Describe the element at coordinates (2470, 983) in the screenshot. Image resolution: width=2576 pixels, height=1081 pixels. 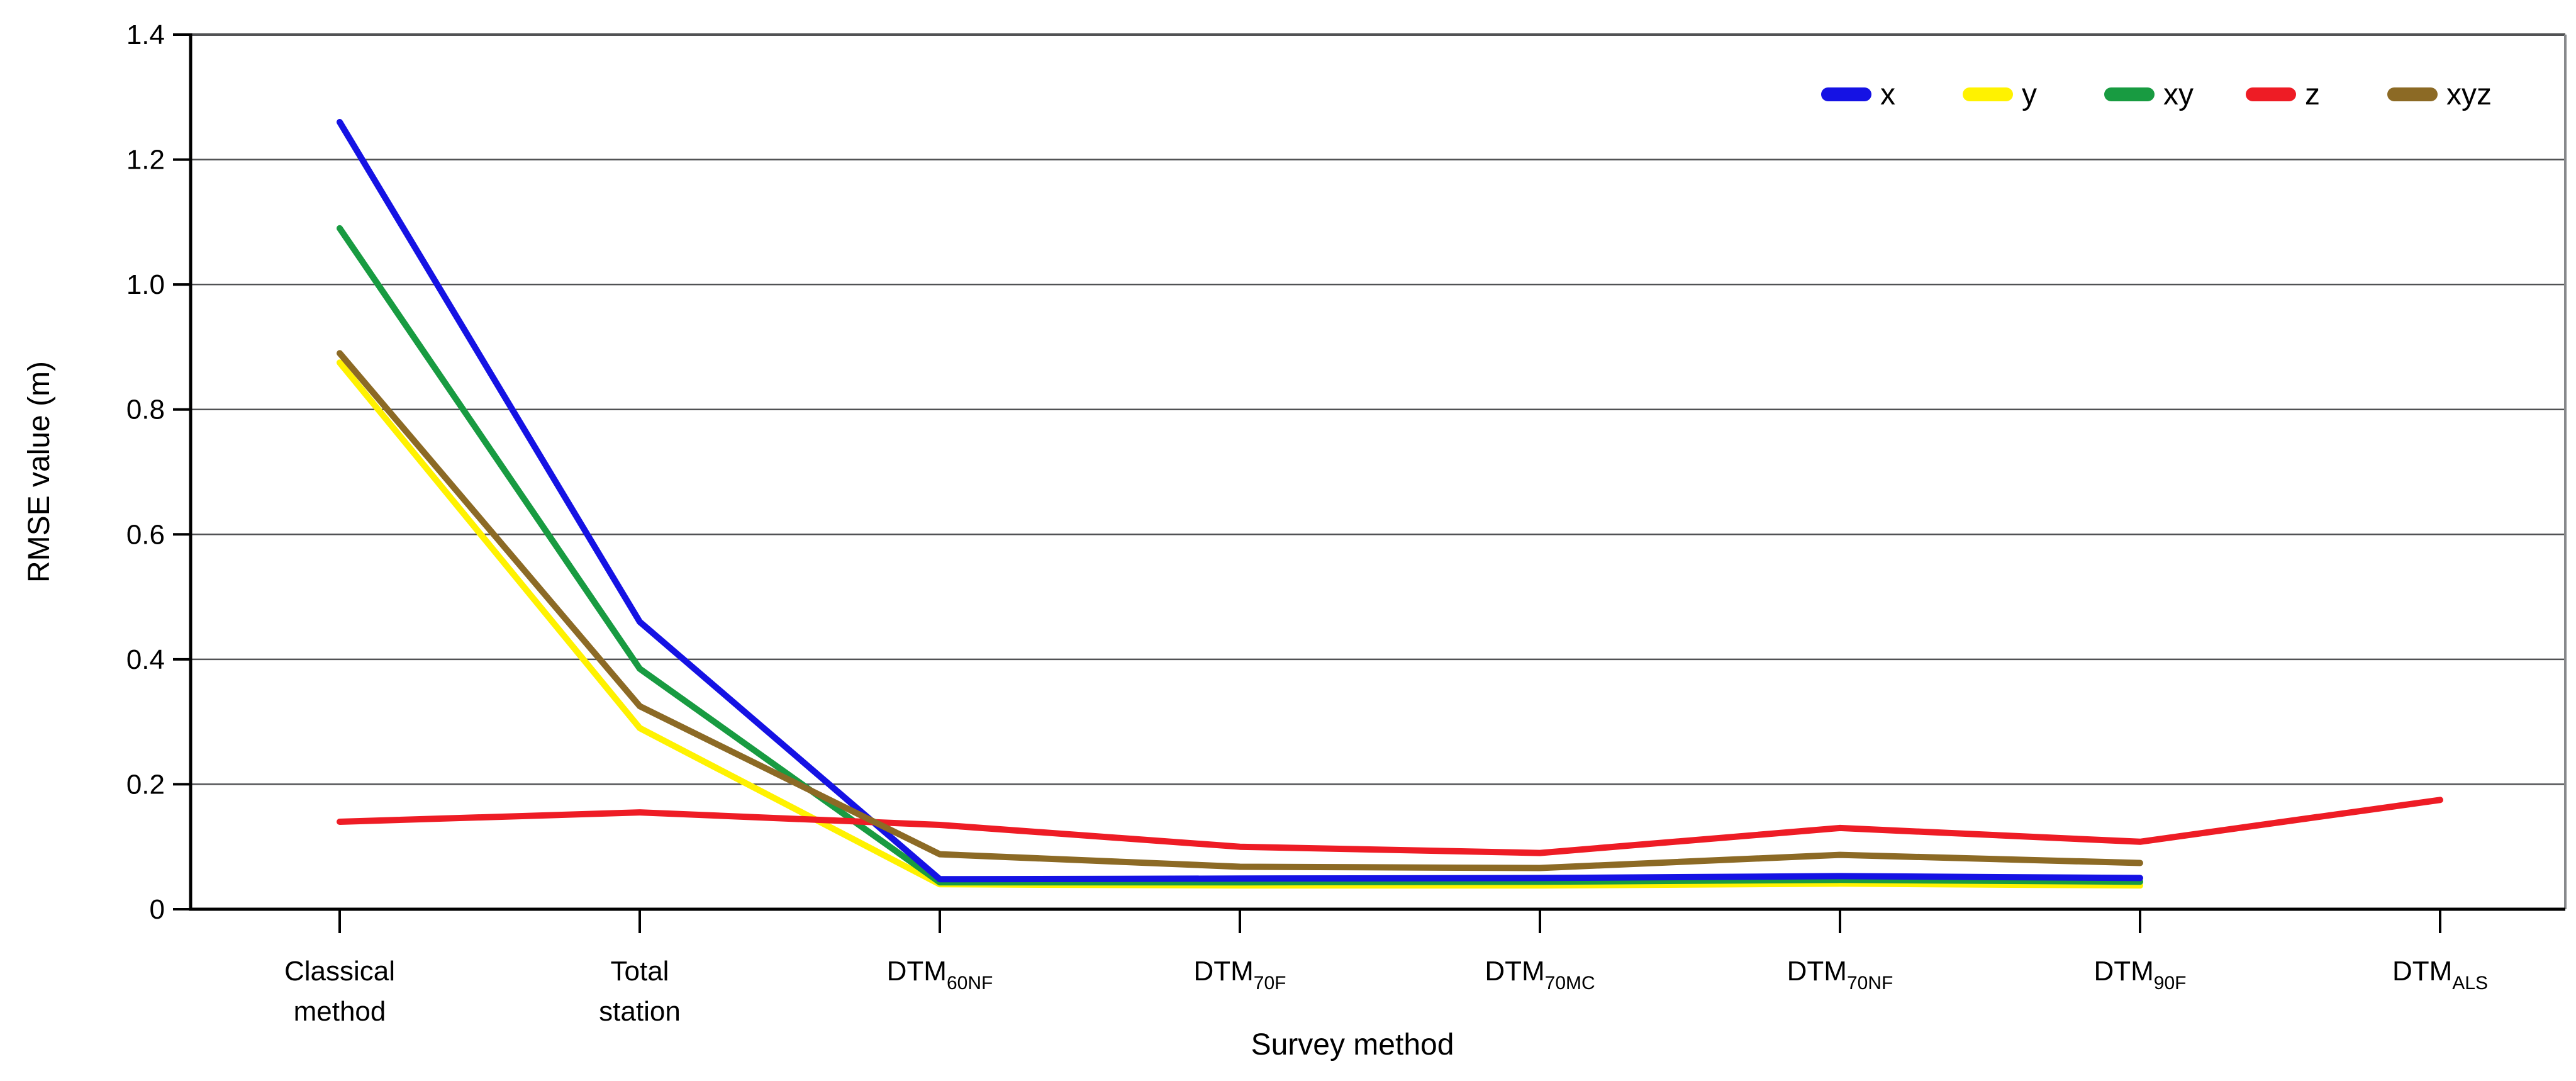
I see `x-category-label-subscript: ALS` at that location.